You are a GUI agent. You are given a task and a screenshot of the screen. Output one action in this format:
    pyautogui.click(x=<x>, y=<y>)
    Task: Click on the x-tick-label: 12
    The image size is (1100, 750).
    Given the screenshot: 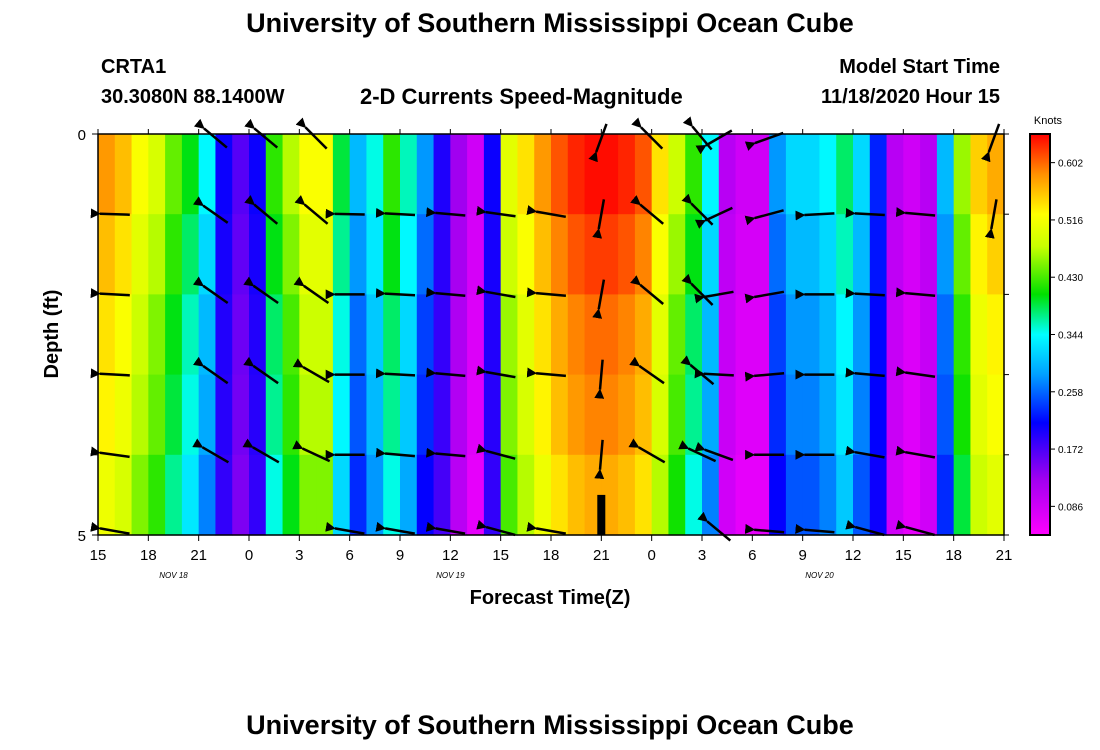 What is the action you would take?
    pyautogui.click(x=853, y=555)
    